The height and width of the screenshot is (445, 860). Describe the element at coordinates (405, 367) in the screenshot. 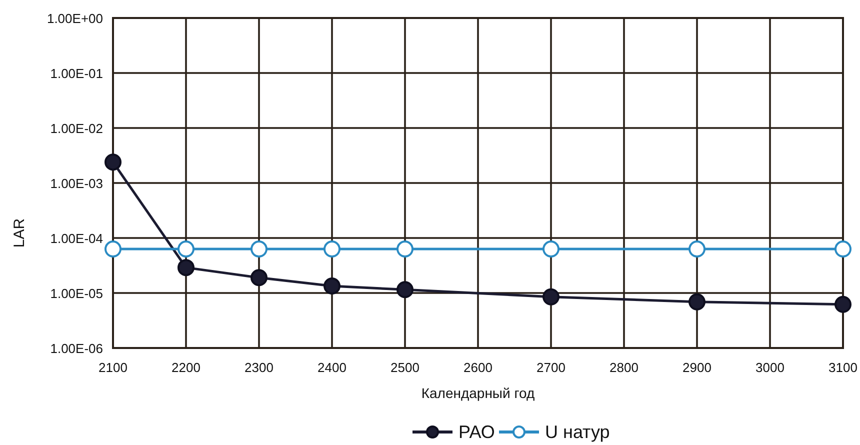

I see `x-tick-label: 2500` at that location.